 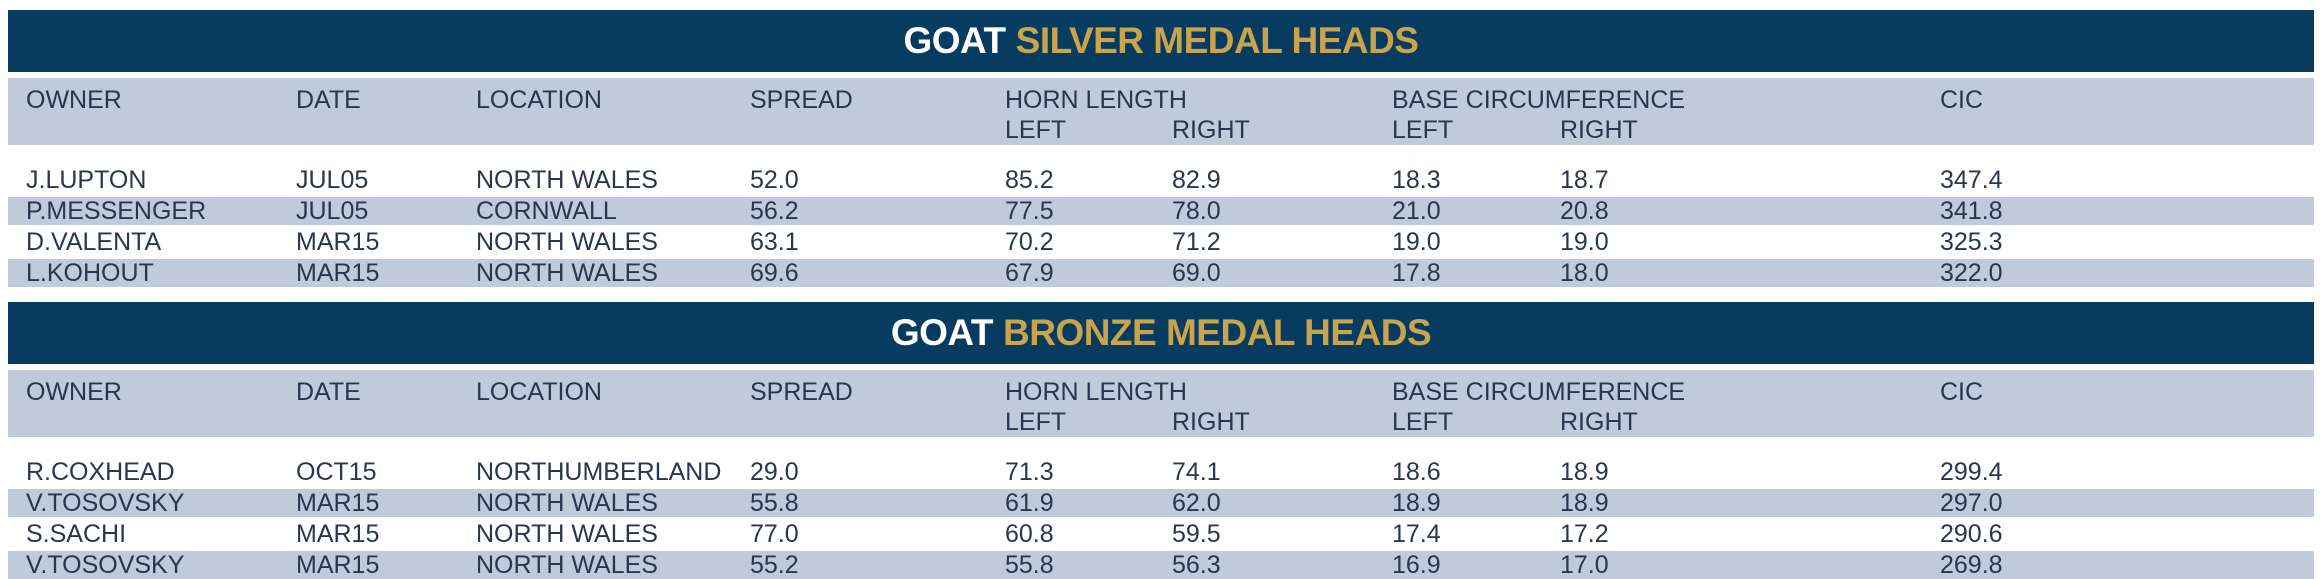 I want to click on title-accent: BRONZE MEDAL HEADS, so click(x=1217, y=332).